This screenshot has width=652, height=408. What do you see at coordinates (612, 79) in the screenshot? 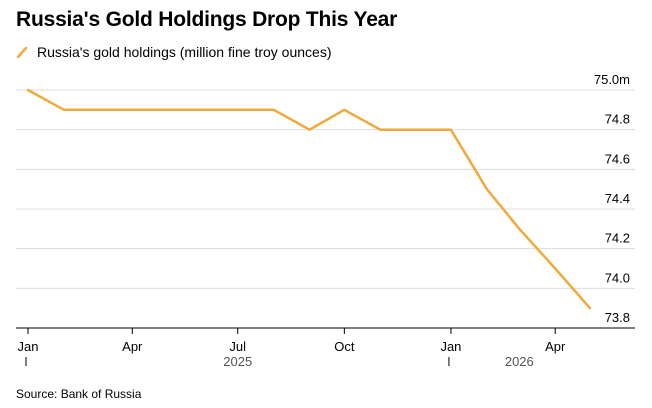
I see `y-tick-label: 75.0m` at bounding box center [612, 79].